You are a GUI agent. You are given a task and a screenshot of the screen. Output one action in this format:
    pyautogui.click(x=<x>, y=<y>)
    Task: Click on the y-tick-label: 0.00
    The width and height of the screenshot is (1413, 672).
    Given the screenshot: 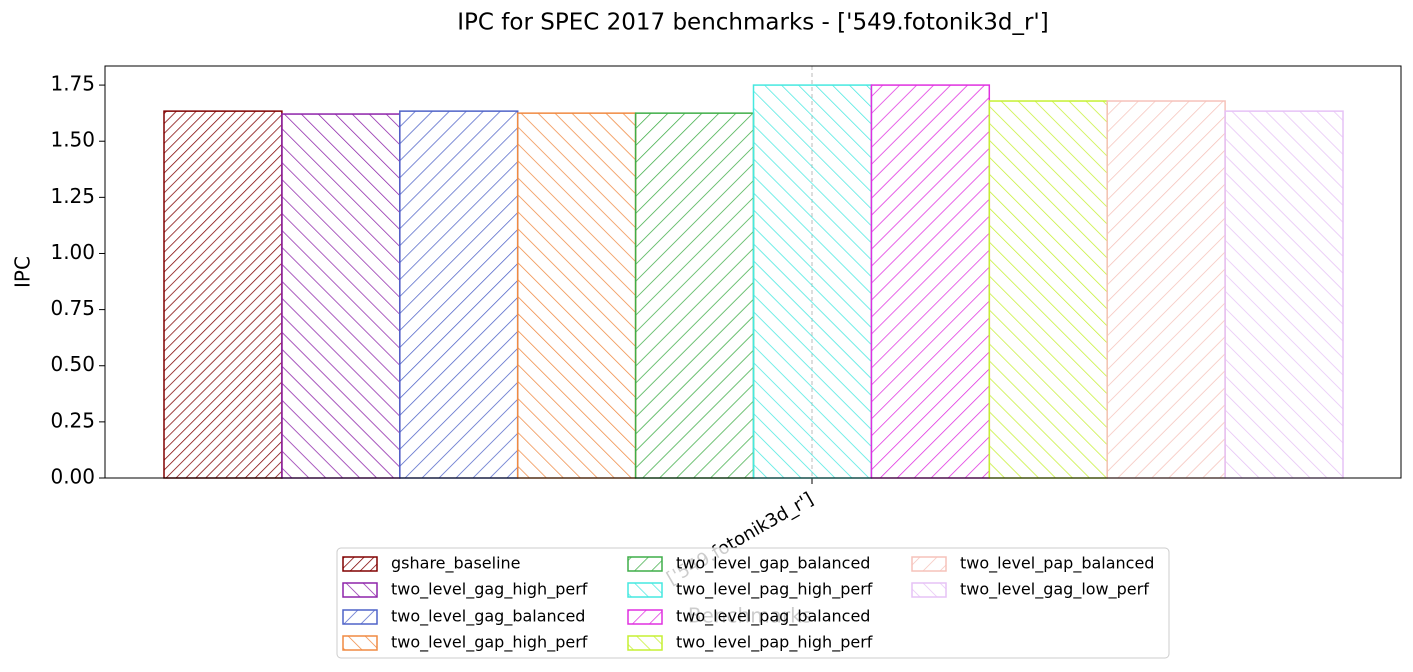 What is the action you would take?
    pyautogui.click(x=72, y=477)
    